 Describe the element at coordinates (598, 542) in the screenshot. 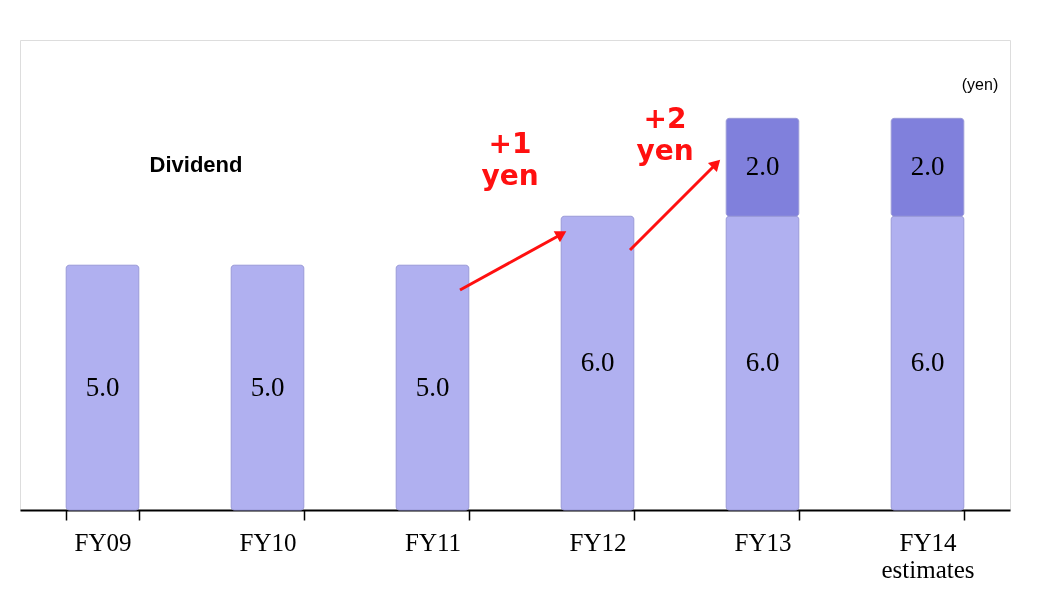

I see `x-tick-label: FY12` at that location.